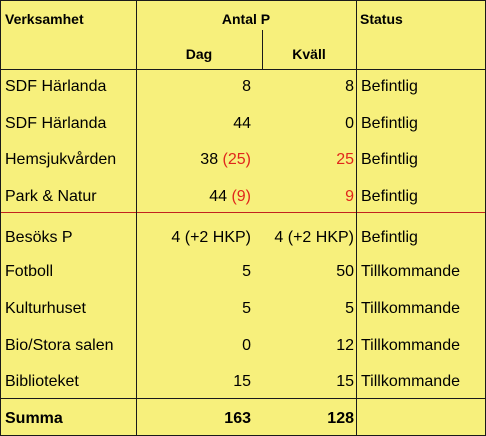 The height and width of the screenshot is (436, 486). I want to click on row-dag: 44, so click(194, 124).